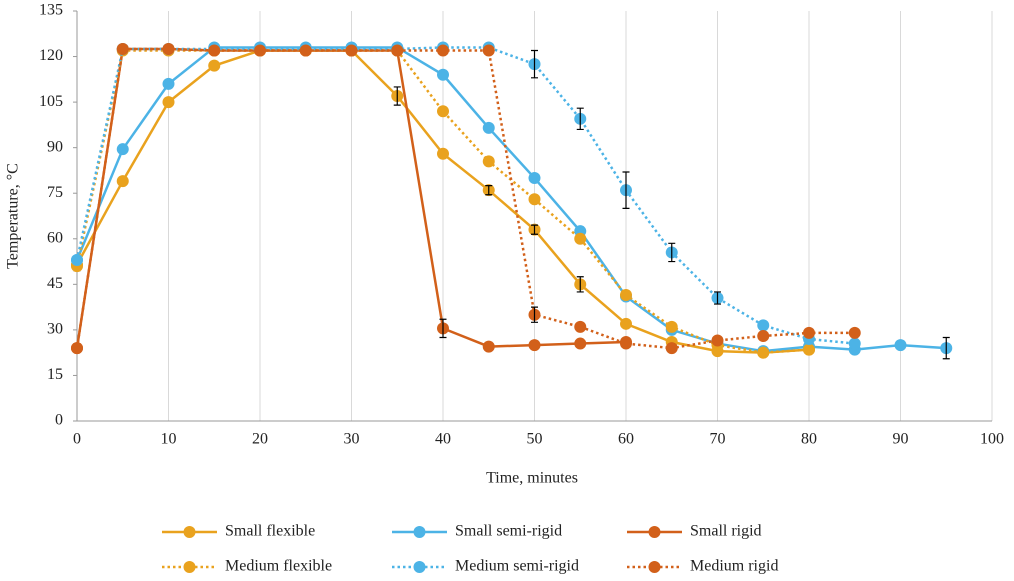 The height and width of the screenshot is (581, 1014). I want to click on y-tick-label: 120, so click(51, 55).